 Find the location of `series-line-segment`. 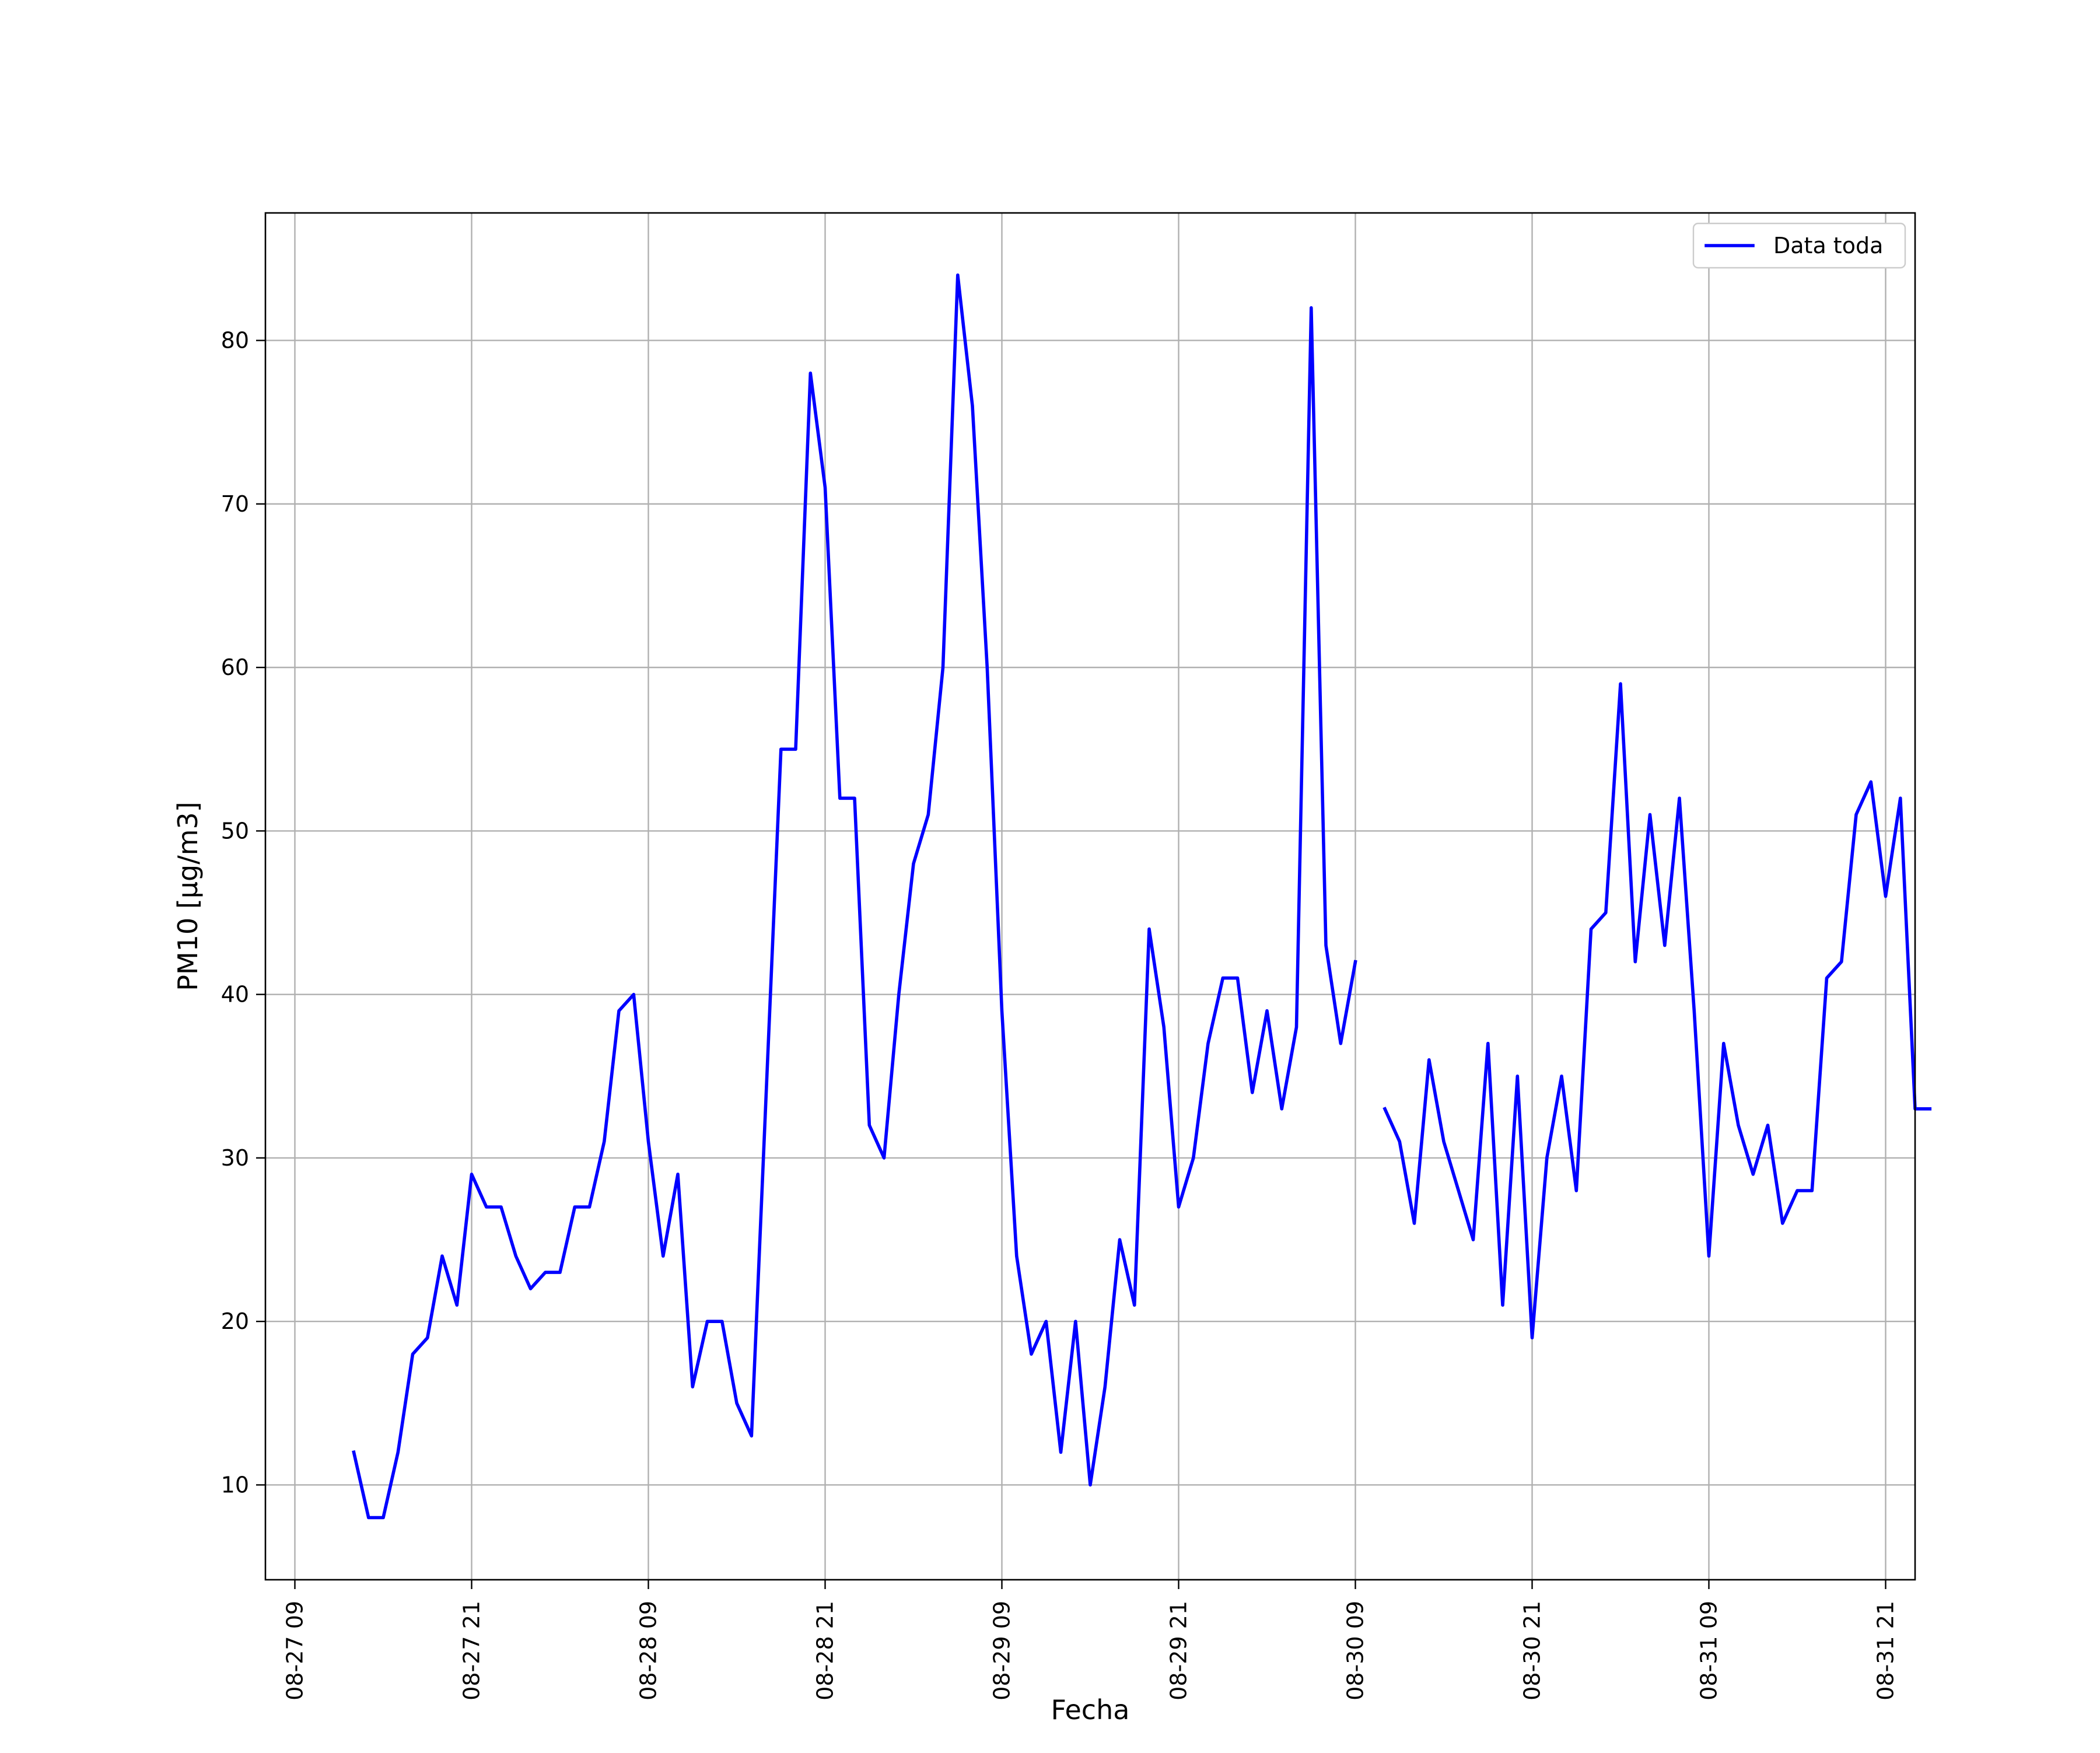

series-line-segment is located at coordinates (1657, 1010).